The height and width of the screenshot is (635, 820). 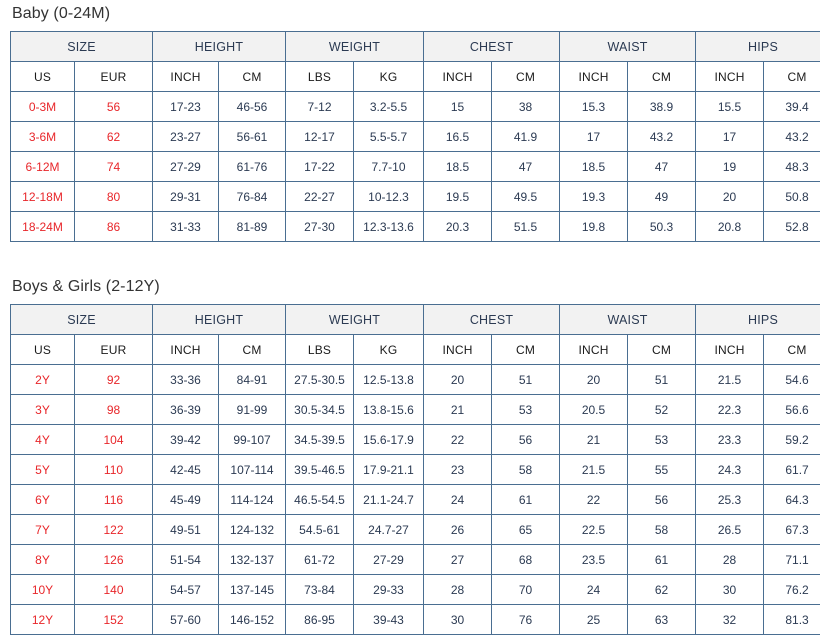 I want to click on cell-us-1: 3Y, so click(x=43, y=410).